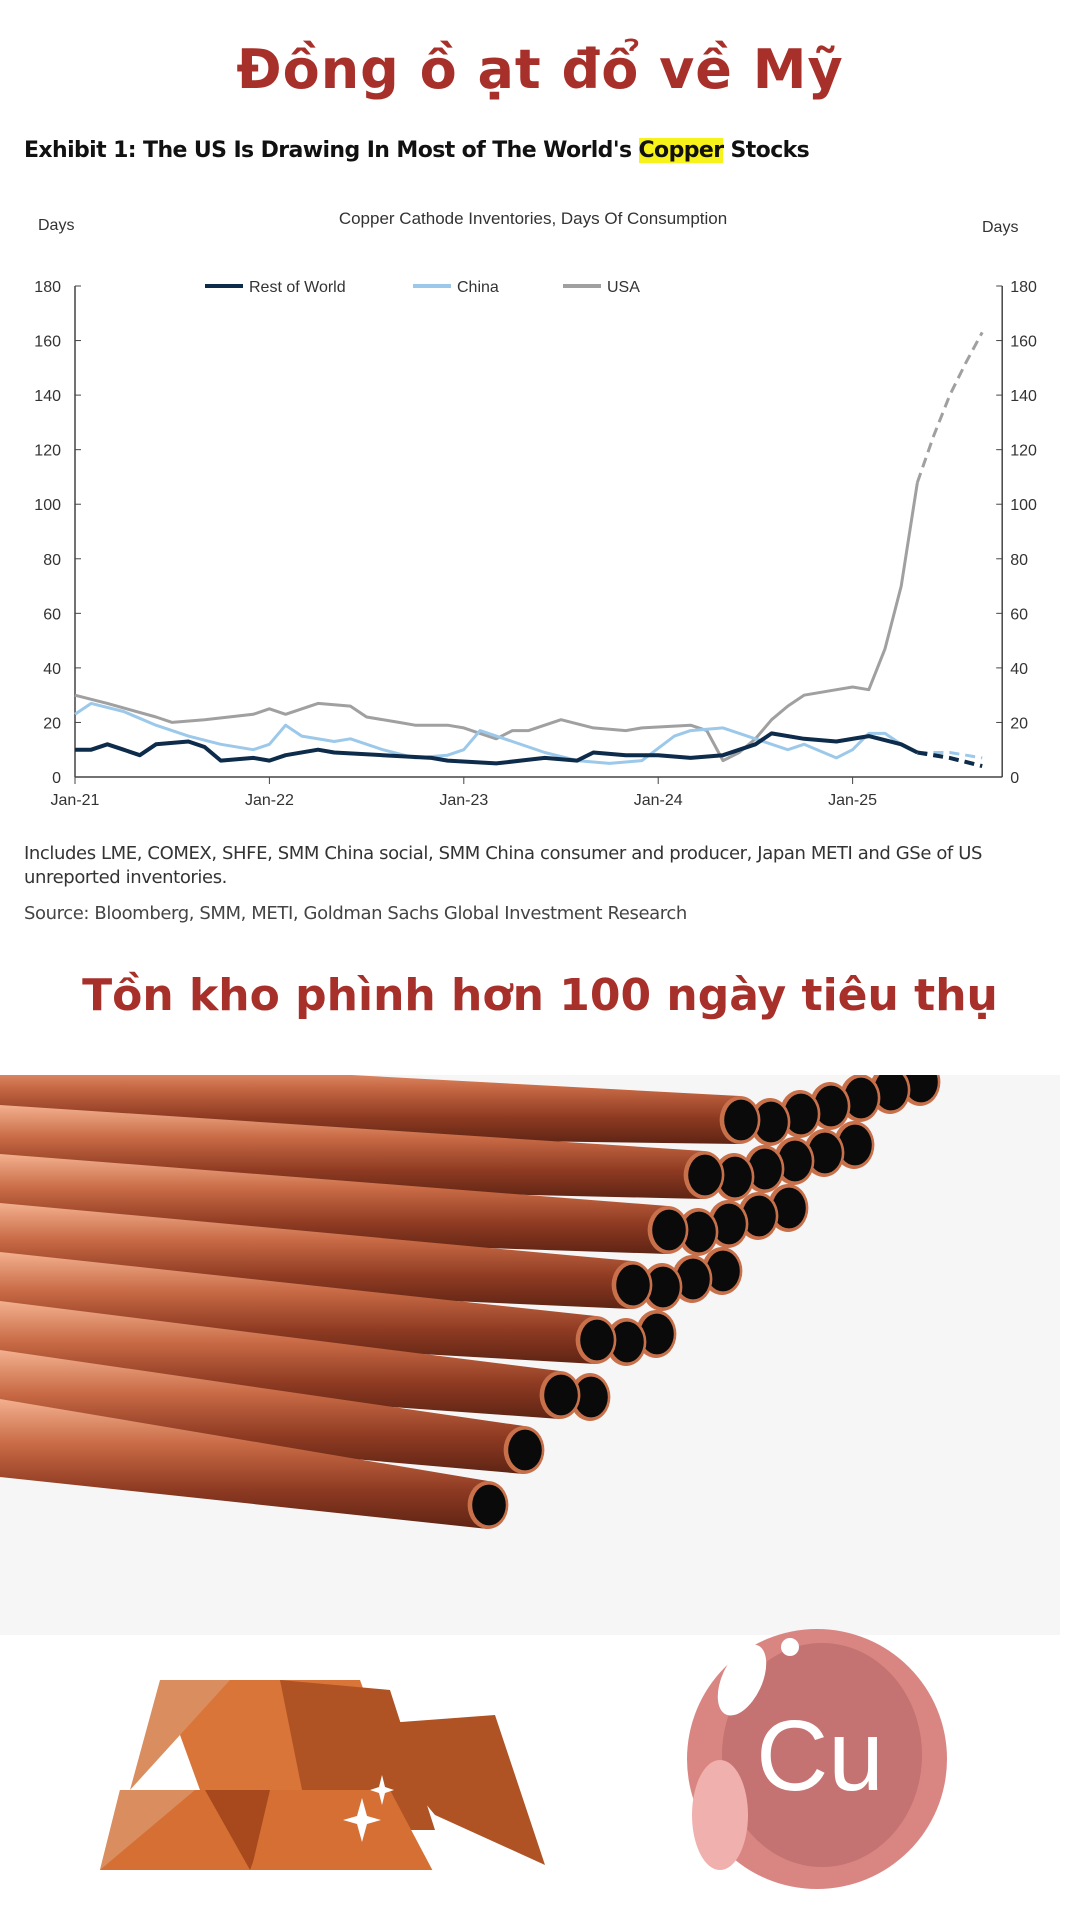 The image size is (1080, 1920). What do you see at coordinates (1019, 669) in the screenshot?
I see `y-tick-label-right: 40` at bounding box center [1019, 669].